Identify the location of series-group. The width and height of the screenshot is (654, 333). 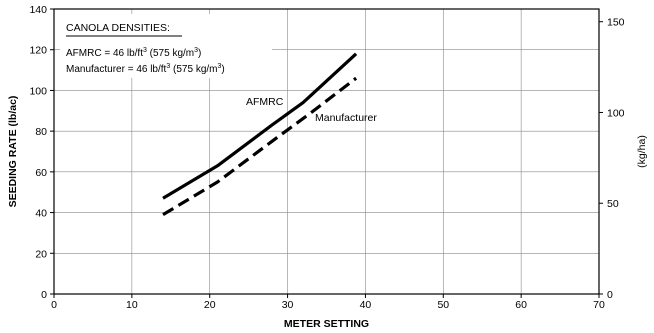
(260, 134).